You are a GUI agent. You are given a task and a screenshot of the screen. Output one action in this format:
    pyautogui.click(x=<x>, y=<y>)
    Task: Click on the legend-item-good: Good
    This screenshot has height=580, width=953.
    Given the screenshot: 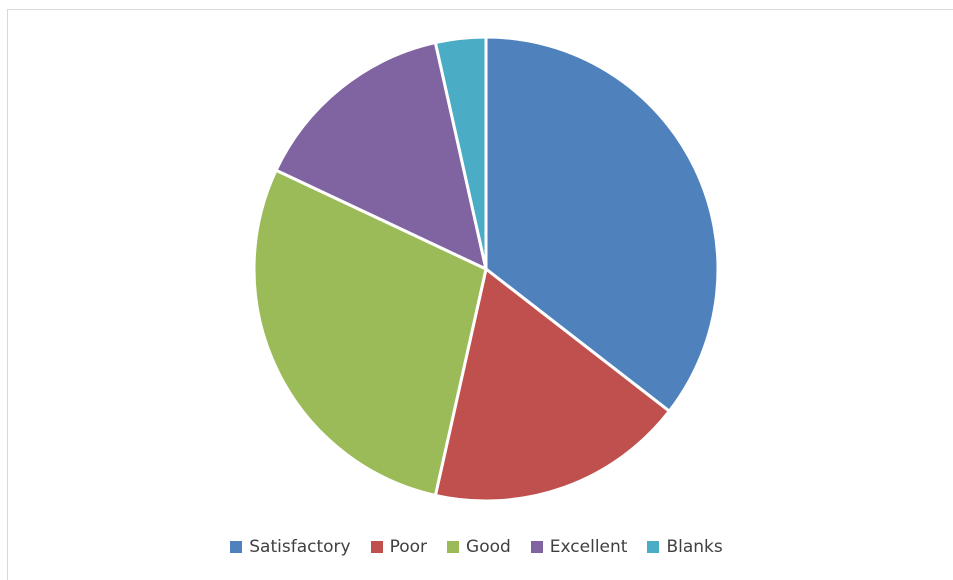 What is the action you would take?
    pyautogui.click(x=479, y=547)
    